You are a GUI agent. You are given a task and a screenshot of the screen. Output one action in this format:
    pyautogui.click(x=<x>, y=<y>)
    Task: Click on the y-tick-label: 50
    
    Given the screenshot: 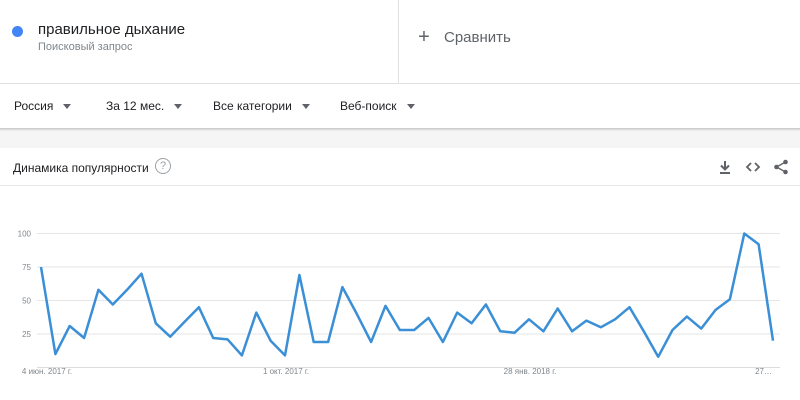 What is the action you would take?
    pyautogui.click(x=26, y=301)
    